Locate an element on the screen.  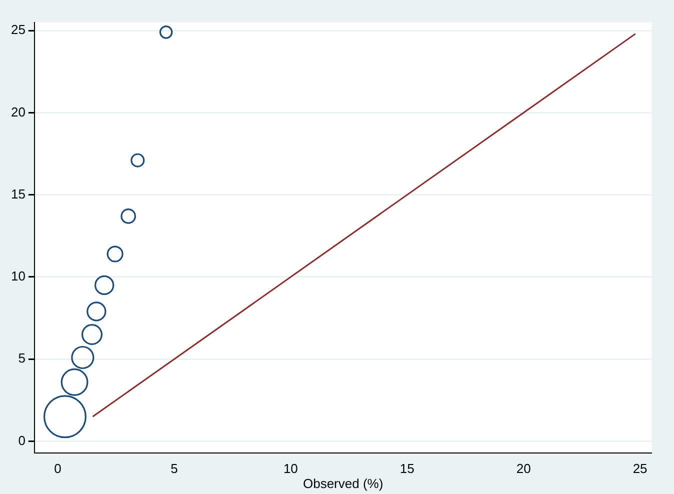
y-tick-label: 0 is located at coordinates (22, 440).